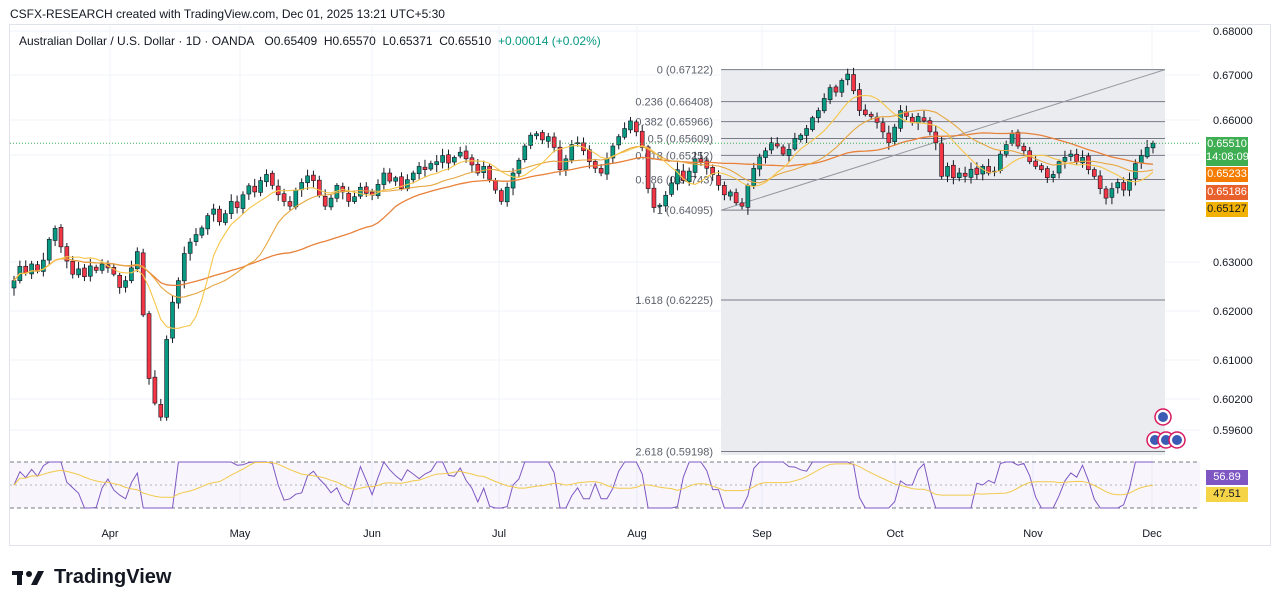 The width and height of the screenshot is (1281, 607). Describe the element at coordinates (499, 534) in the screenshot. I see `time-axis-label: Jul` at that location.